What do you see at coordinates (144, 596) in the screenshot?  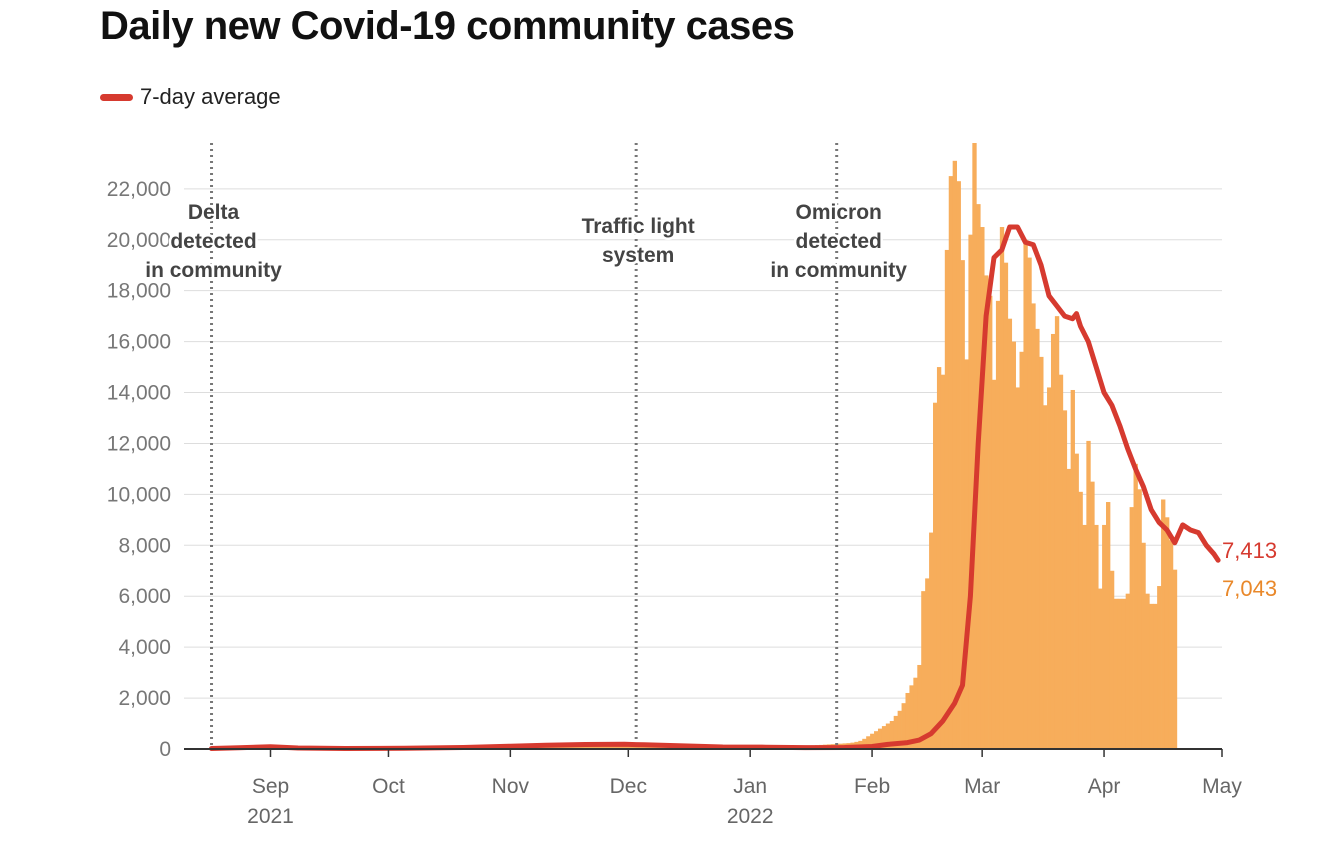 I see `y-tick-label: 6,000` at bounding box center [144, 596].